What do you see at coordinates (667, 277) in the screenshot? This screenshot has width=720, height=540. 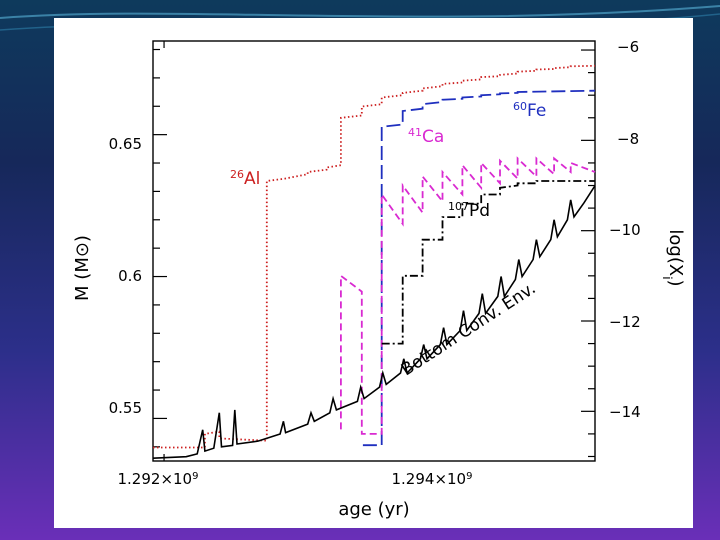 I see `y-axis-right-title-sub: i` at bounding box center [667, 277].